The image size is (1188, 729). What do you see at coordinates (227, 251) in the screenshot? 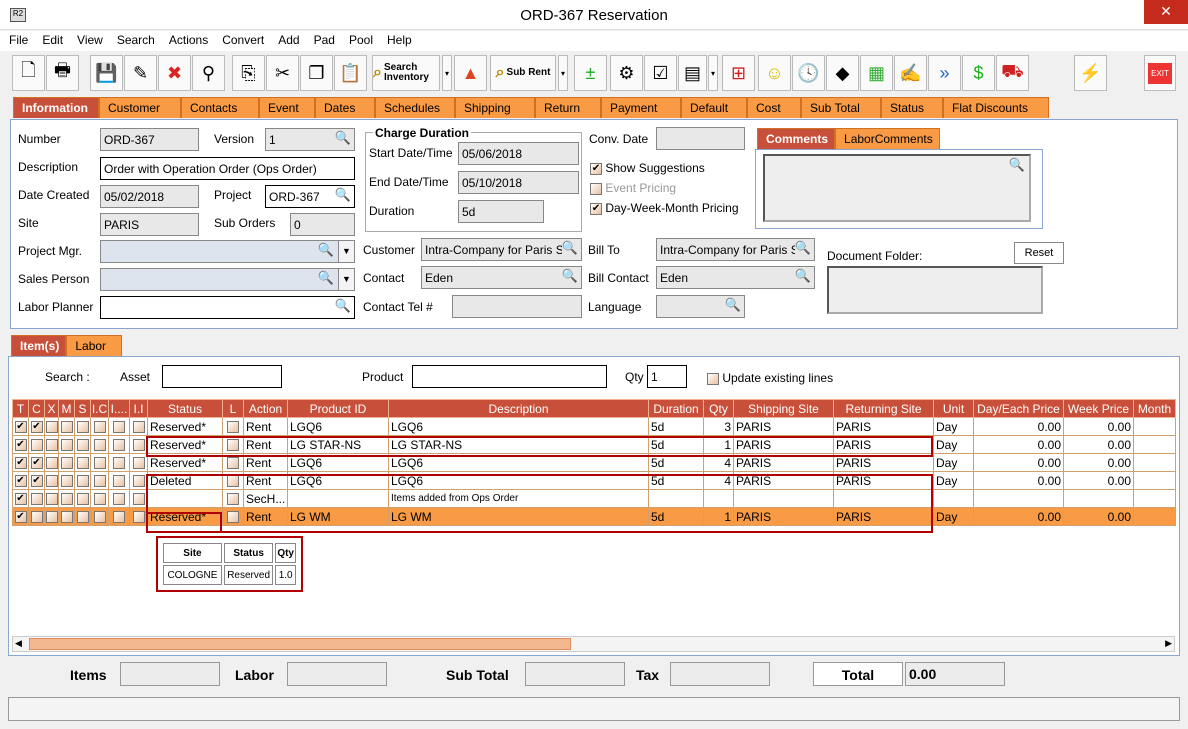
I see `project-mgr-field: 🔍 ▼` at bounding box center [227, 251].